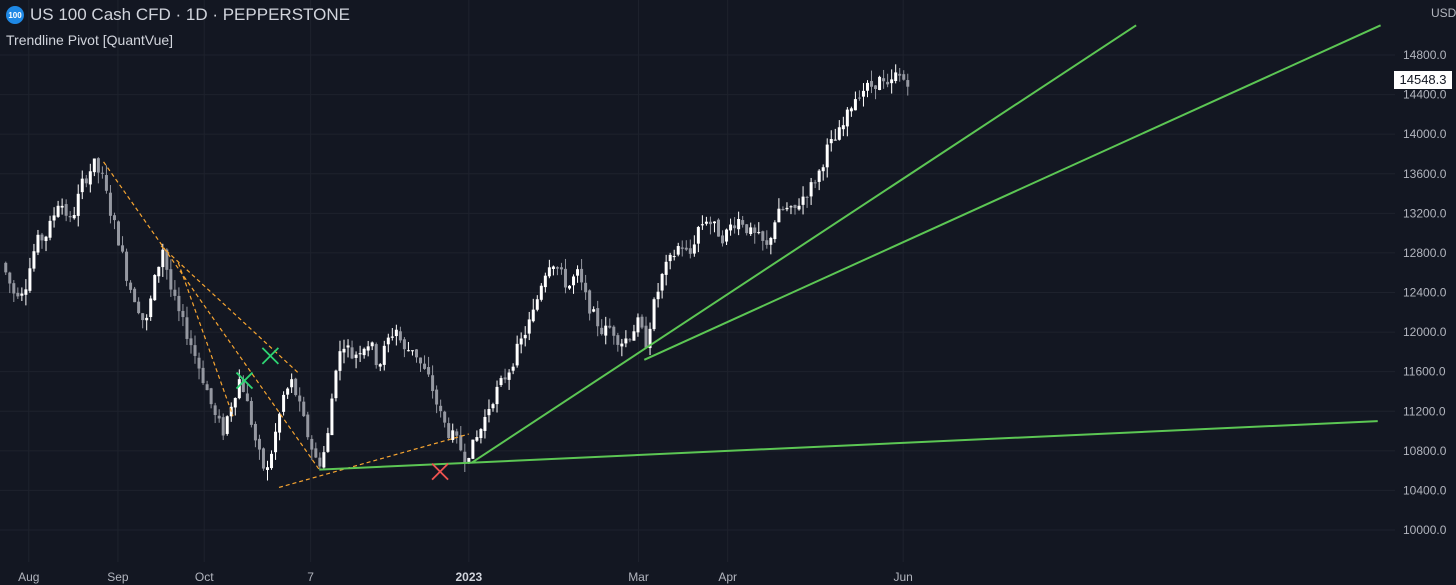 The height and width of the screenshot is (585, 1456). What do you see at coordinates (1425, 293) in the screenshot?
I see `y-tick-label: 12400.0` at bounding box center [1425, 293].